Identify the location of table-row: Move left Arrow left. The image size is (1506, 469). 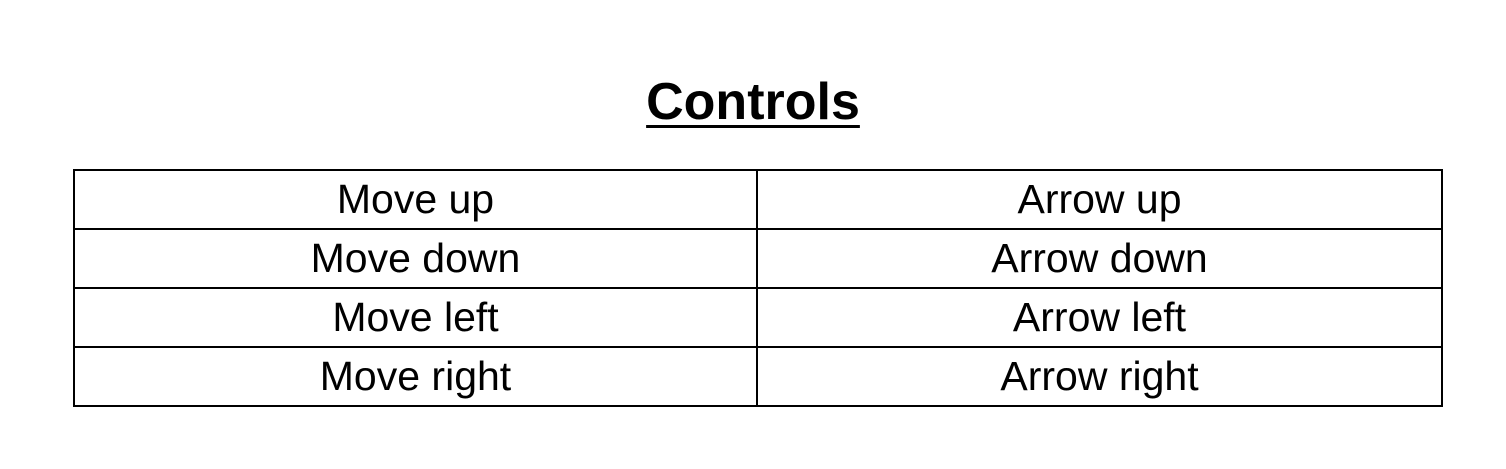
(758, 317).